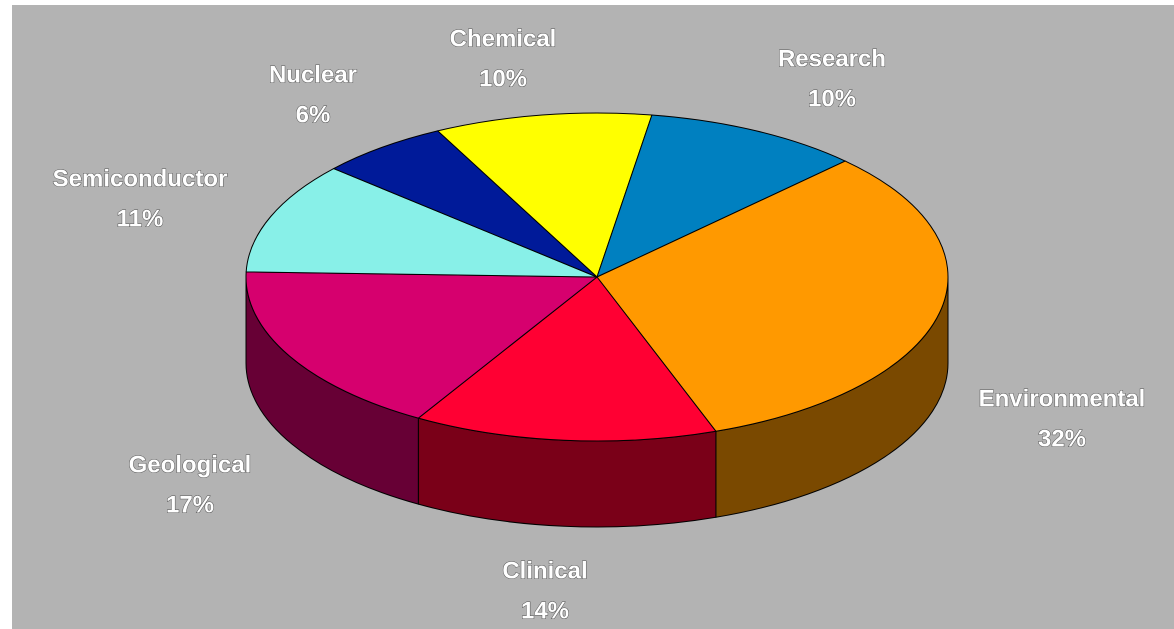 The height and width of the screenshot is (629, 1174). I want to click on slice-label: Semiconductor, so click(140, 178).